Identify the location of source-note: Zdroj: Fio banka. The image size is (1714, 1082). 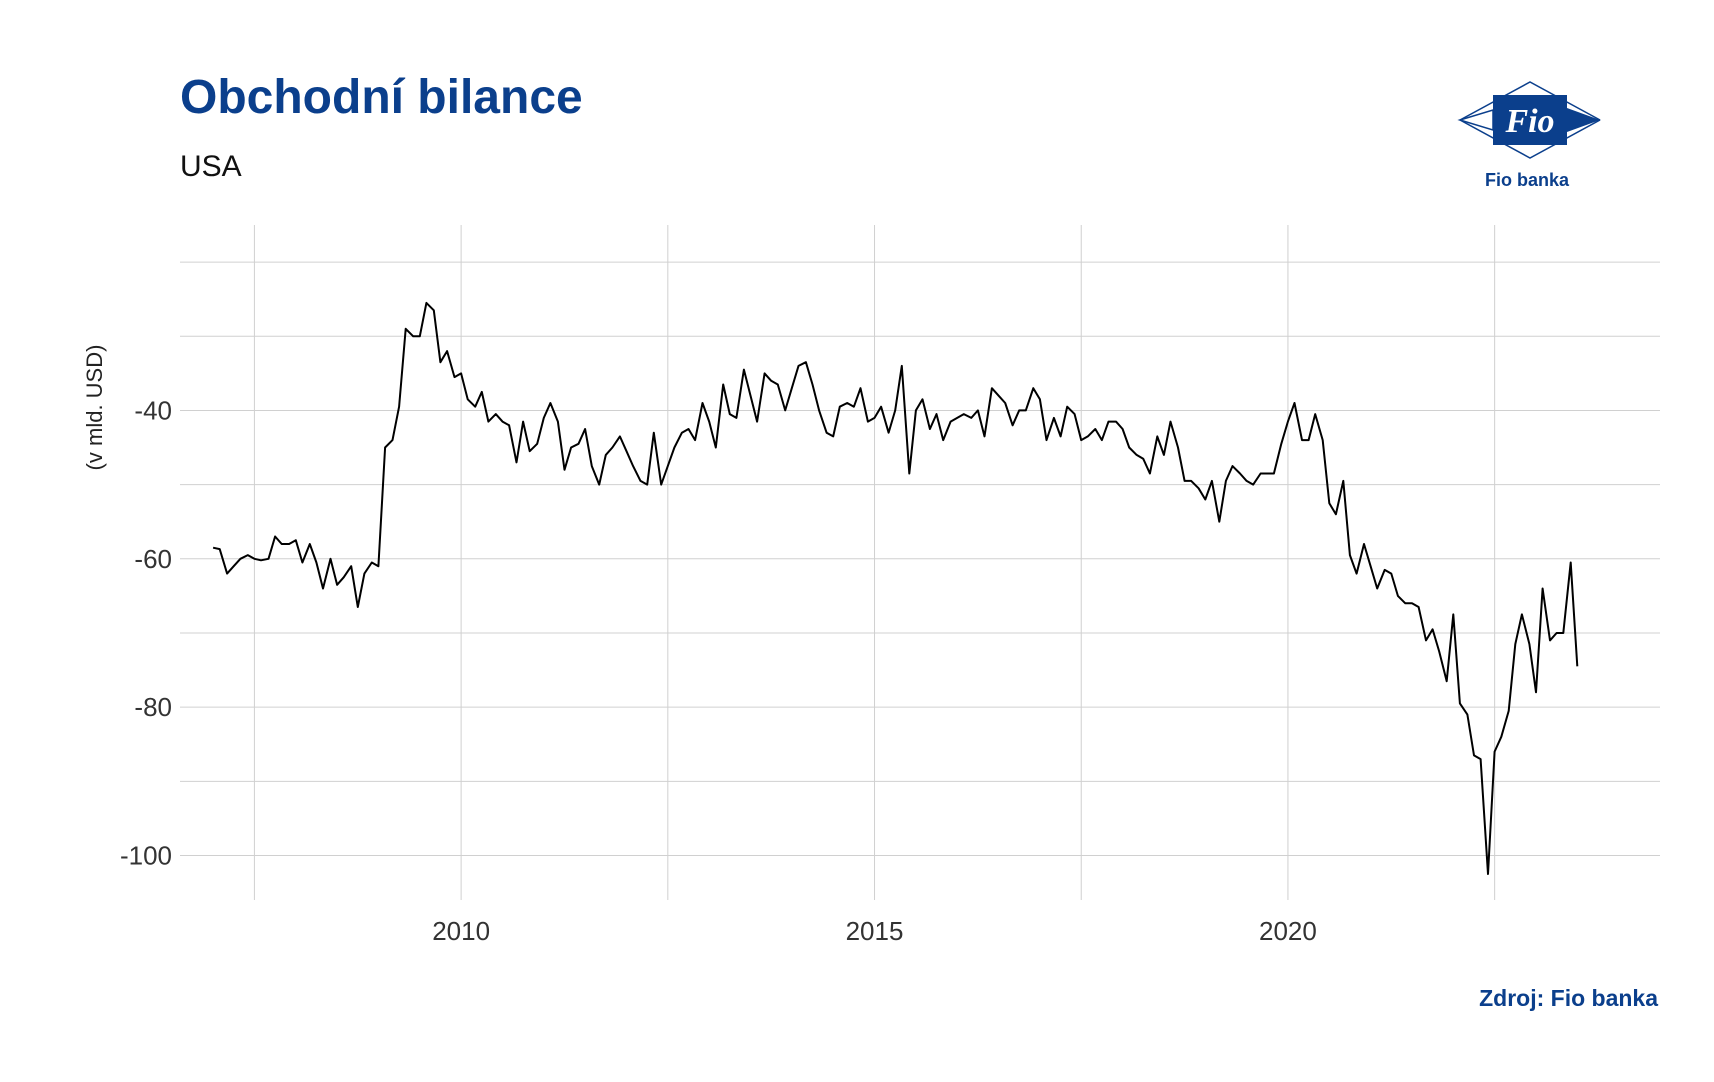
(1568, 998).